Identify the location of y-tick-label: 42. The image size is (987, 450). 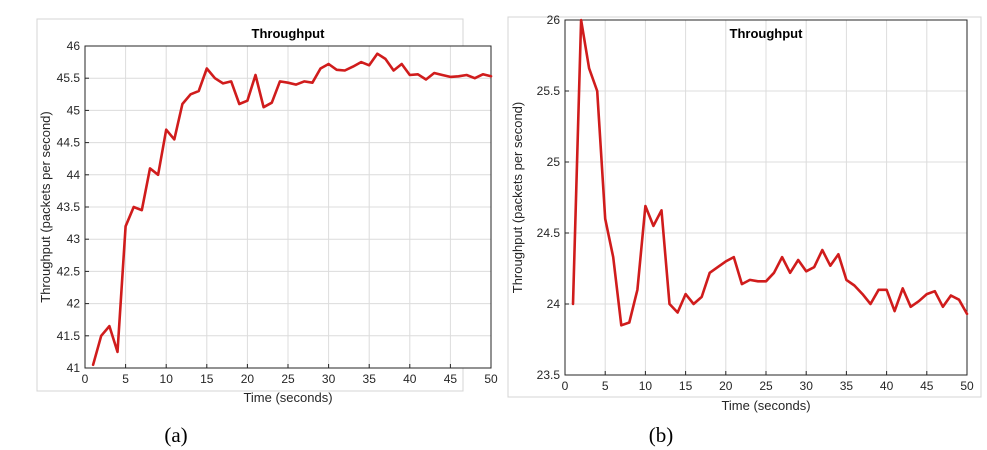
(74, 304).